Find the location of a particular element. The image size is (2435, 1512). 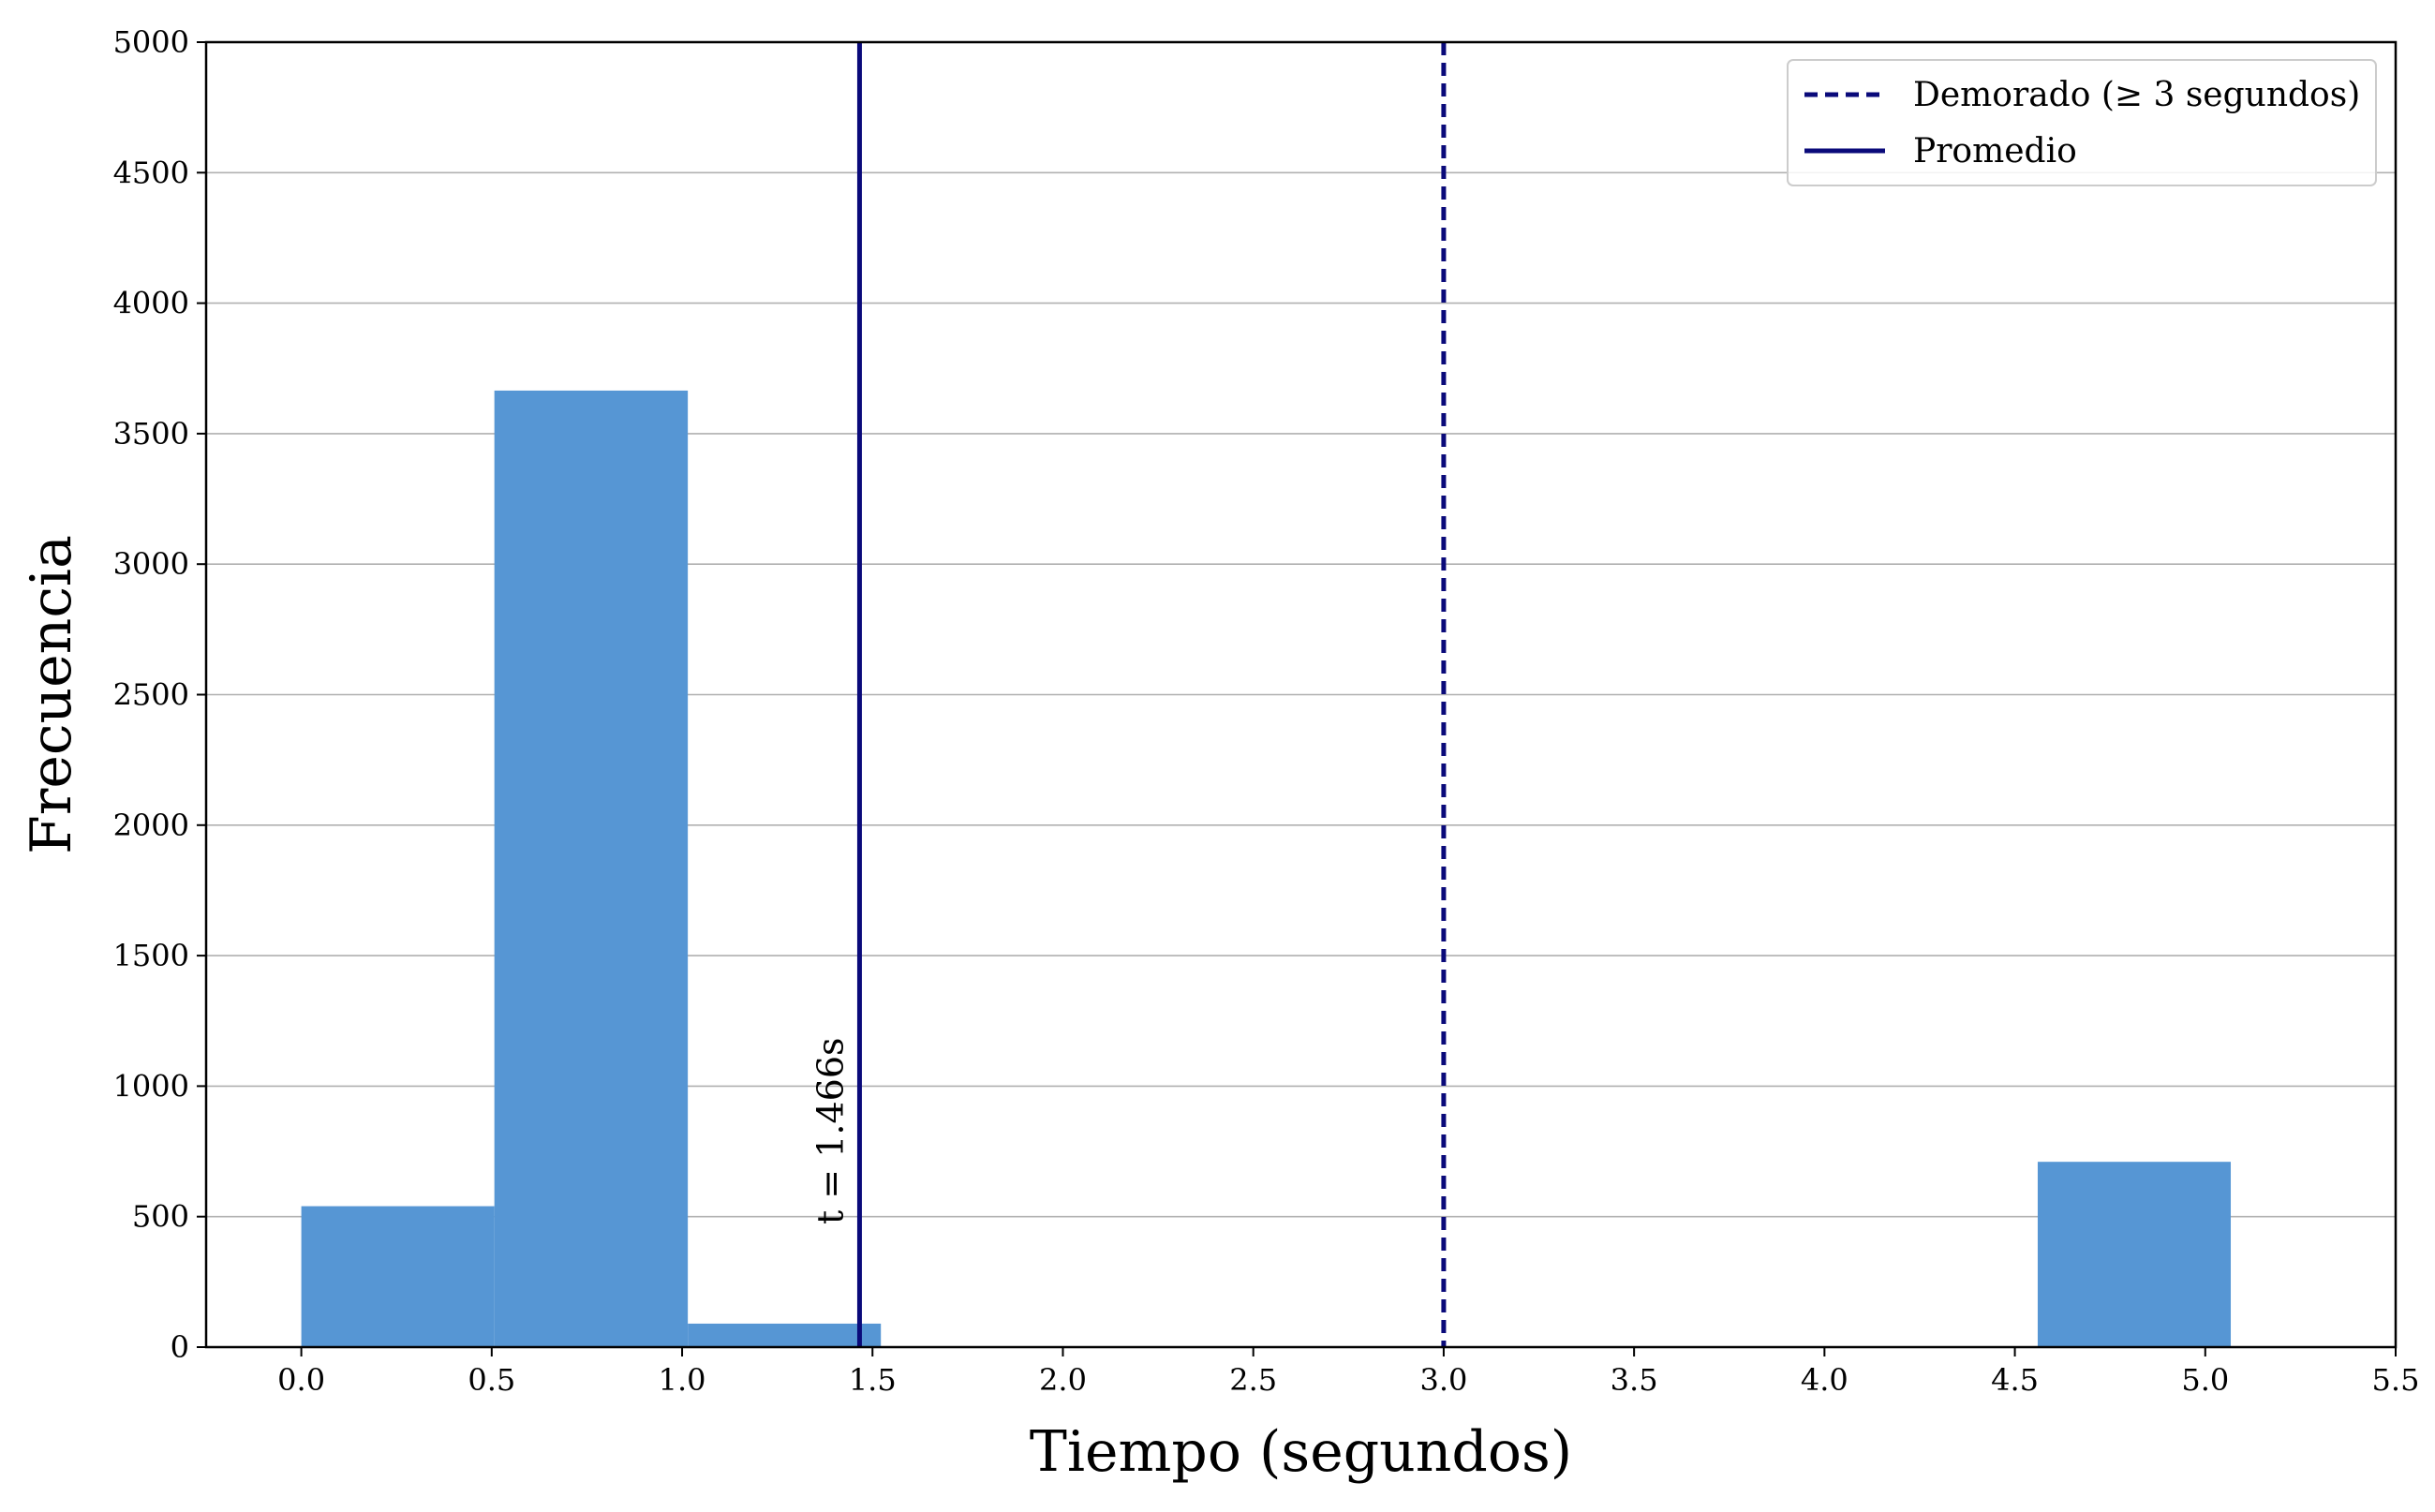

legend: Demorado (≥ 3 segundos) Promedio is located at coordinates (2082, 122).